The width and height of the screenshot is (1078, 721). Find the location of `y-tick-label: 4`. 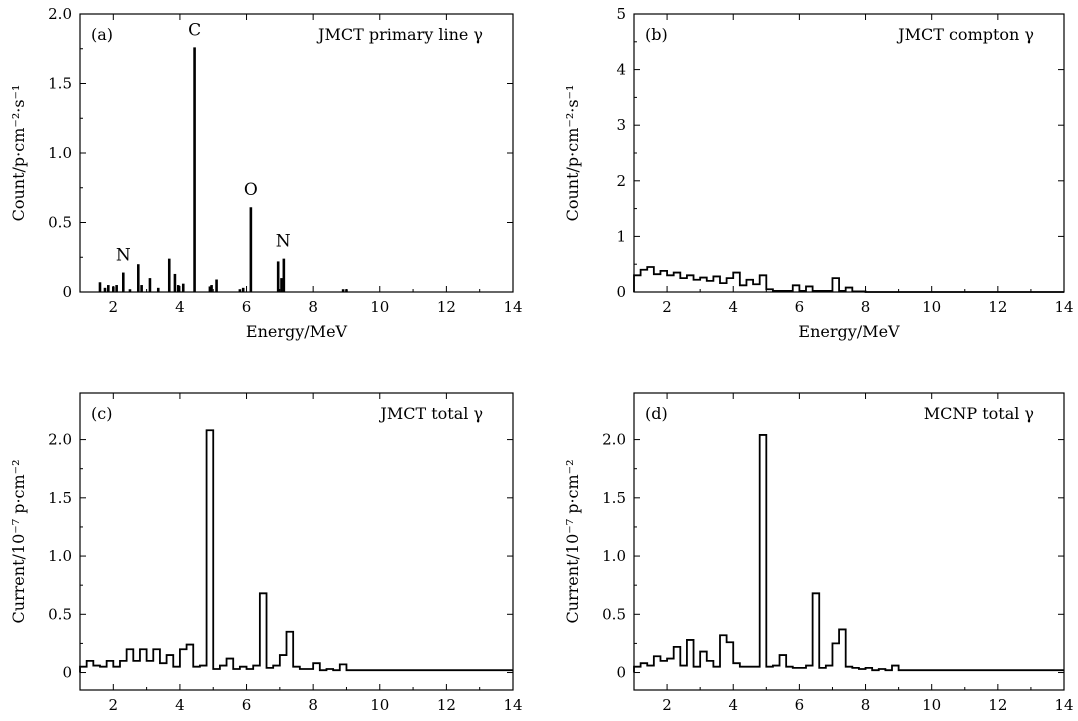

y-tick-label: 4 is located at coordinates (621, 70).